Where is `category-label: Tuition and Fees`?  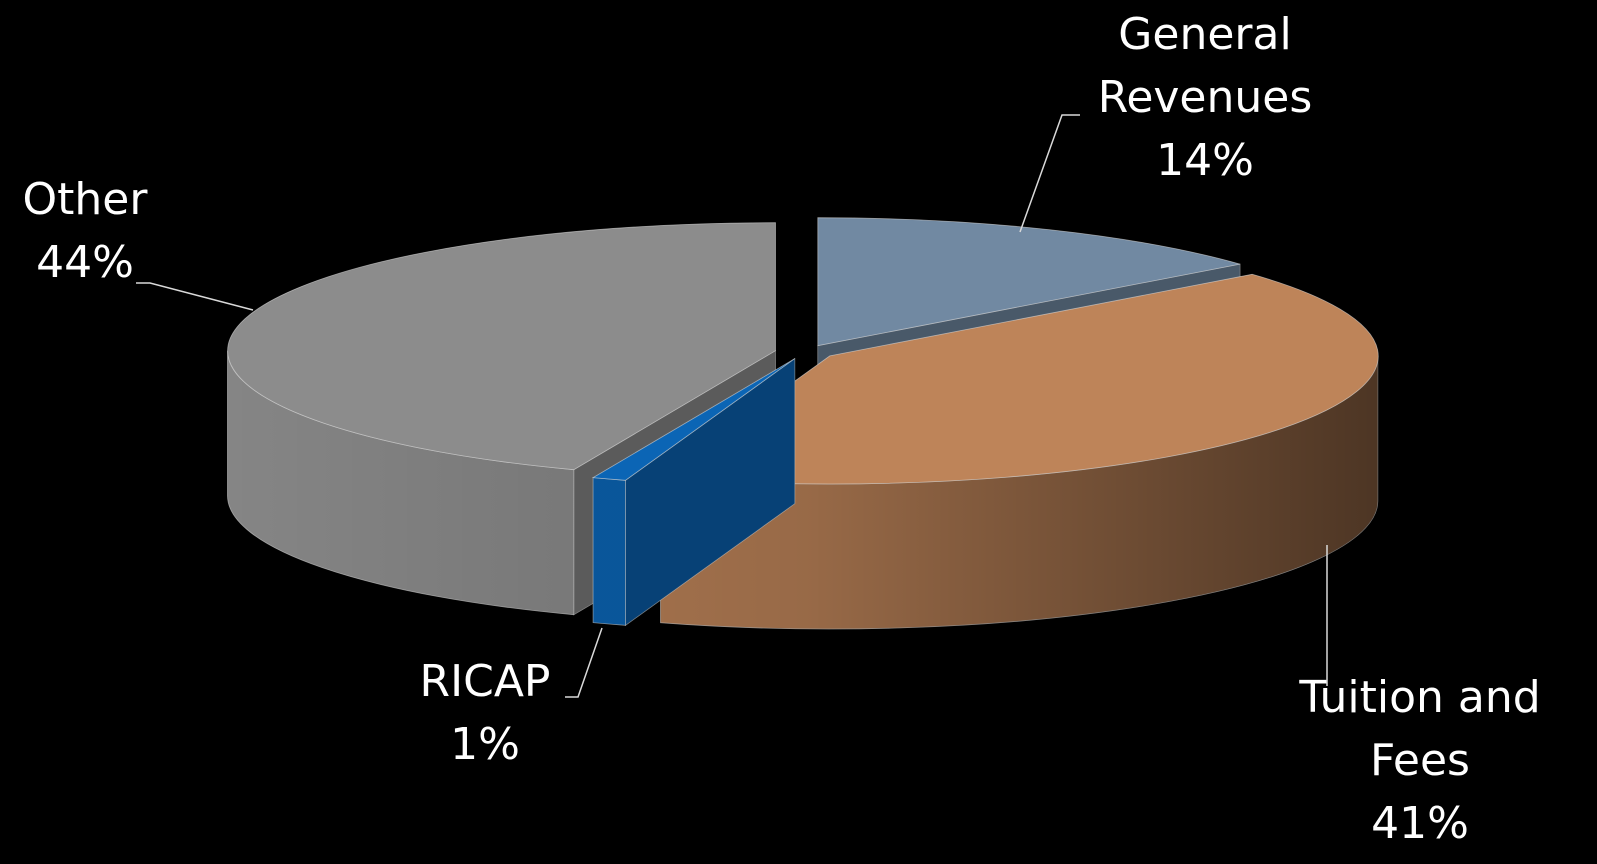 category-label: Tuition and Fees is located at coordinates (1420, 729).